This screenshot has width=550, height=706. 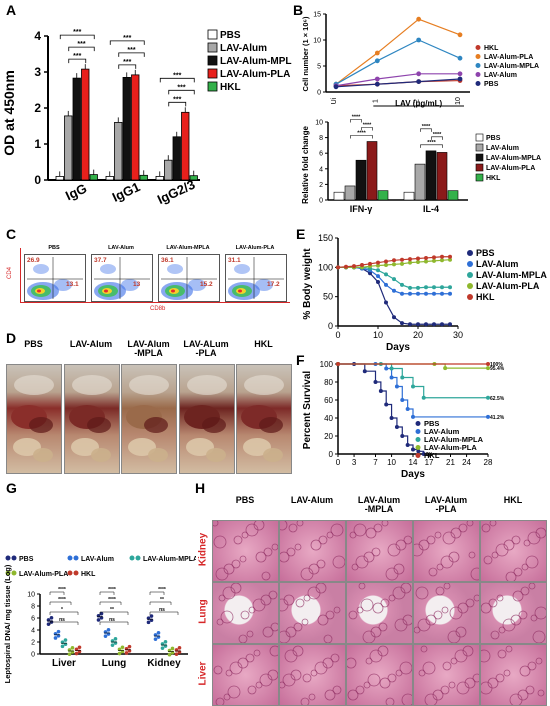 I want to click on end-label: 62.5%, so click(x=497, y=399).